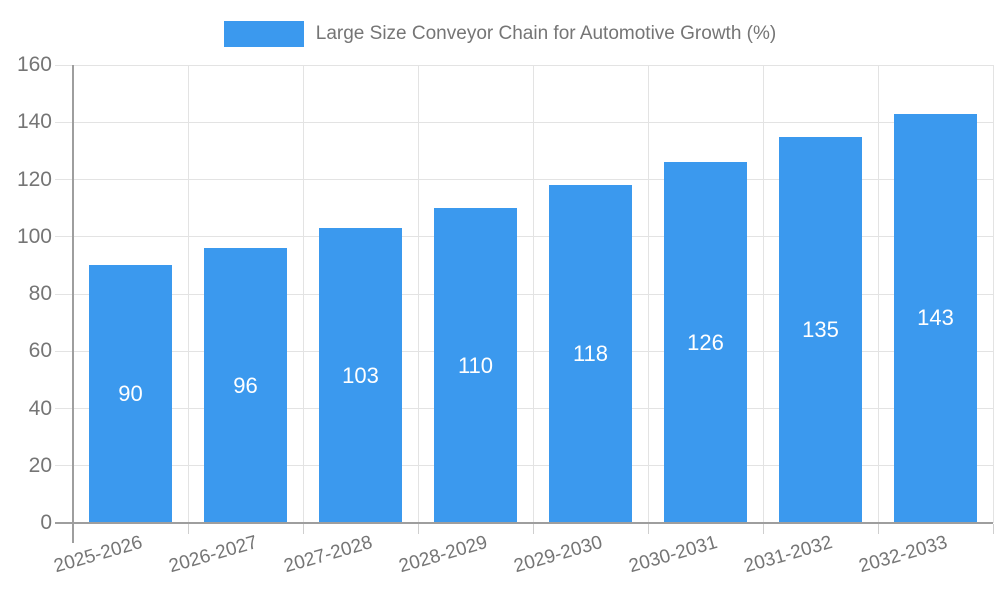  Describe the element at coordinates (524, 523) in the screenshot. I see `x-axis-line` at that location.